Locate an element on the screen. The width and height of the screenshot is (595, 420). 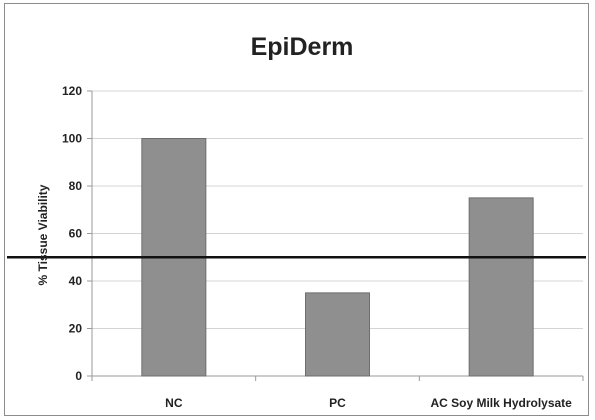
x-tick-label-nc: NC is located at coordinates (174, 403).